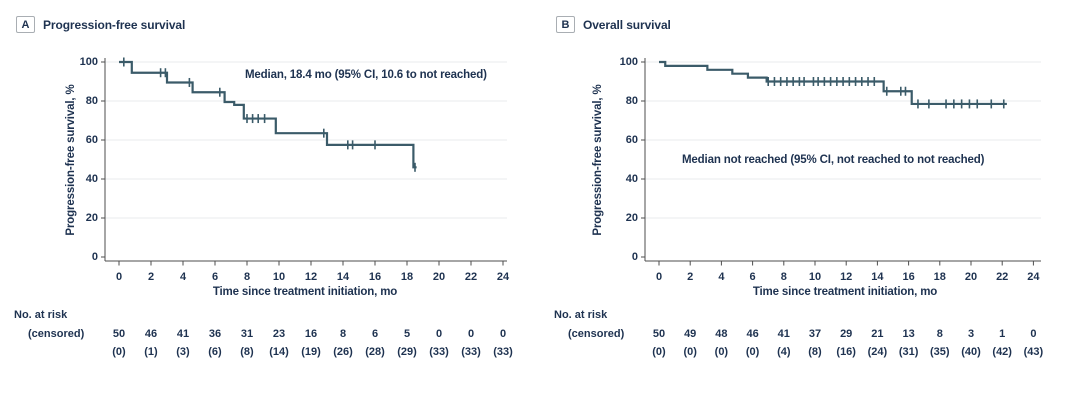 Image resolution: width=1080 pixels, height=400 pixels. Describe the element at coordinates (908, 352) in the screenshot. I see `censored-count: (31)` at that location.